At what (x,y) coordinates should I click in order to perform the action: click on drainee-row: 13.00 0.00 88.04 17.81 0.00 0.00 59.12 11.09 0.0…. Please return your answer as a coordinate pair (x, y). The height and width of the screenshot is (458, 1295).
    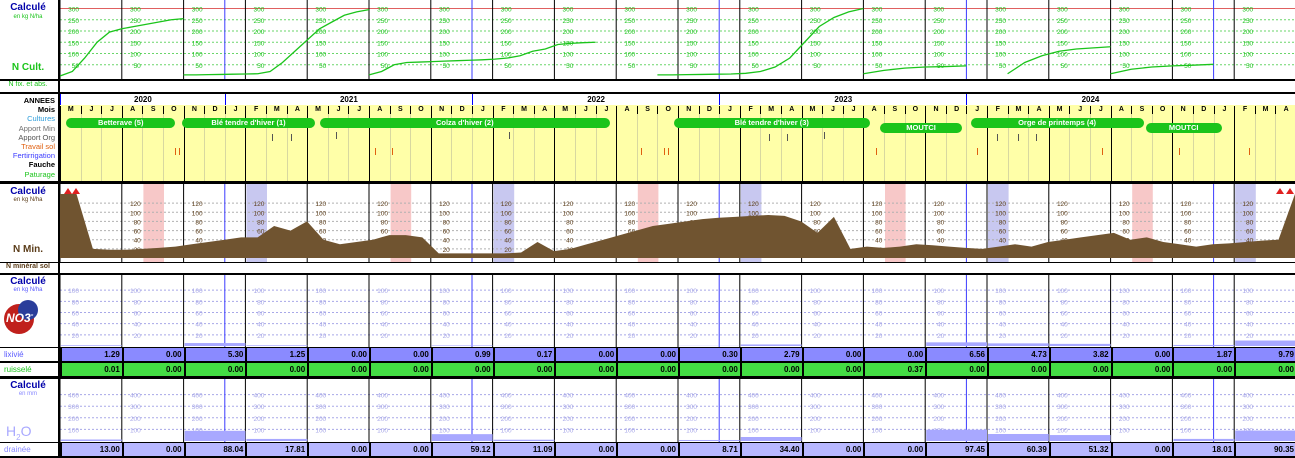
    Looking at the image, I should click on (677, 449).